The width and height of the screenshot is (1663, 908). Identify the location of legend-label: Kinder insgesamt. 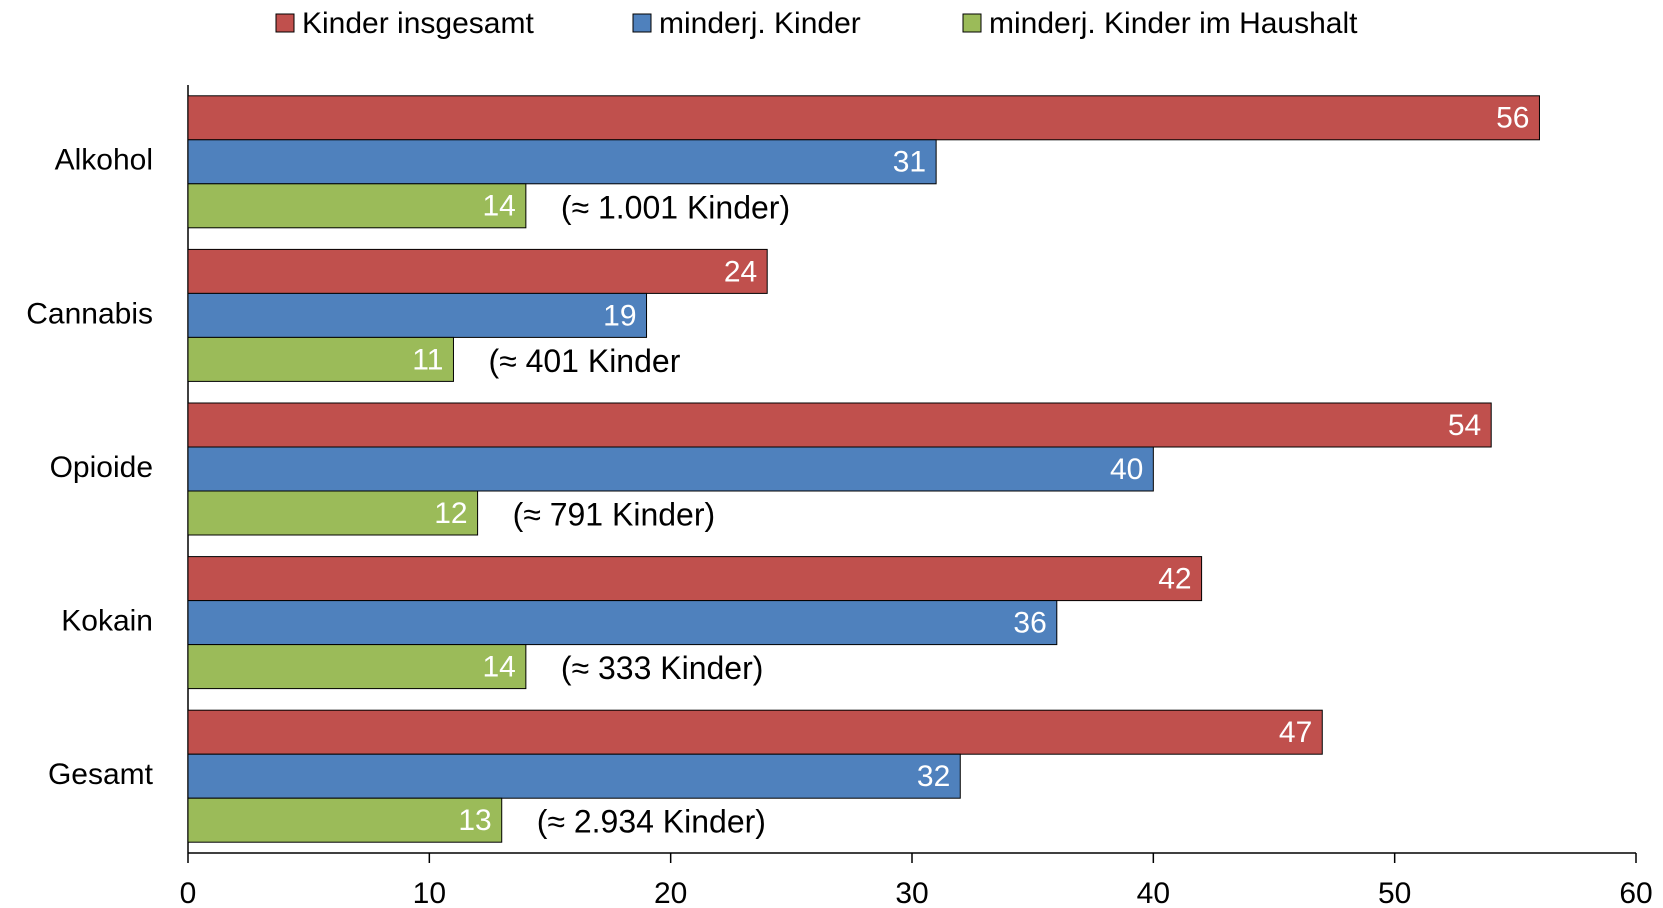
(418, 23).